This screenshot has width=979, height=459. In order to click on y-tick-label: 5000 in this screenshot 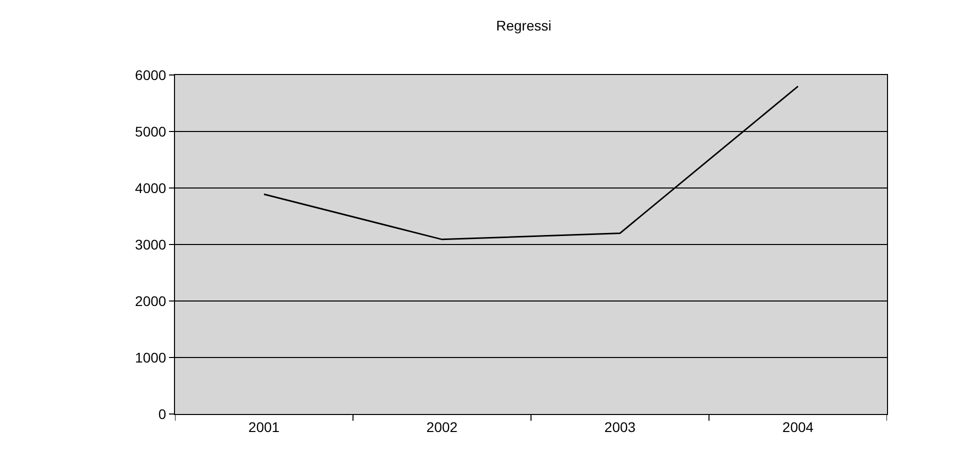, I will do `click(150, 131)`.